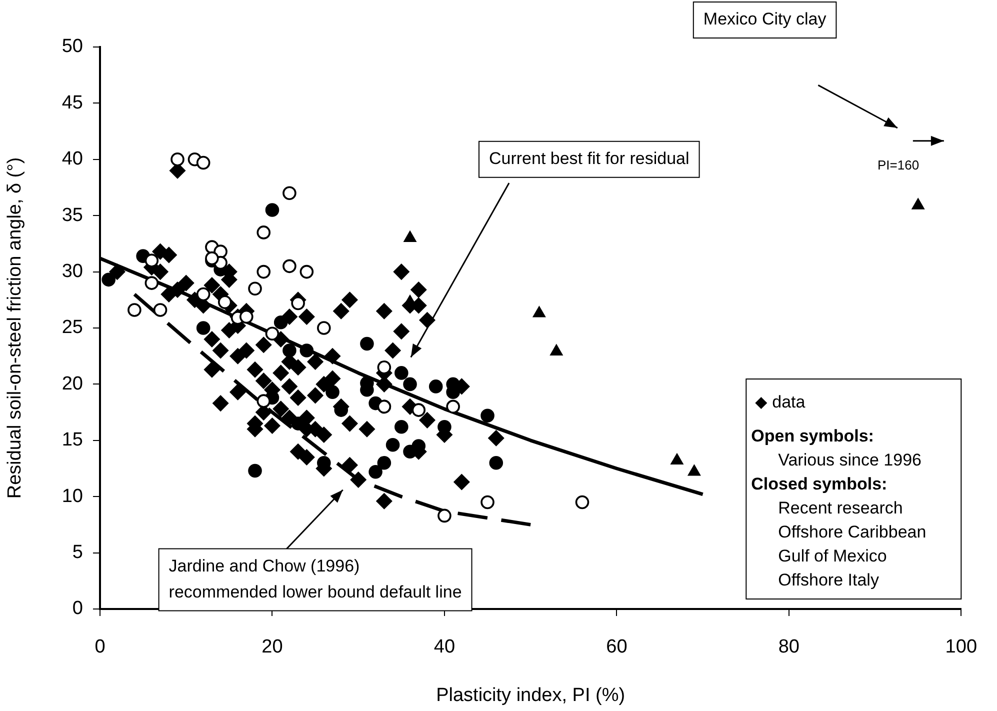 The height and width of the screenshot is (711, 997). I want to click on y-tick-label: 40, so click(72, 159).